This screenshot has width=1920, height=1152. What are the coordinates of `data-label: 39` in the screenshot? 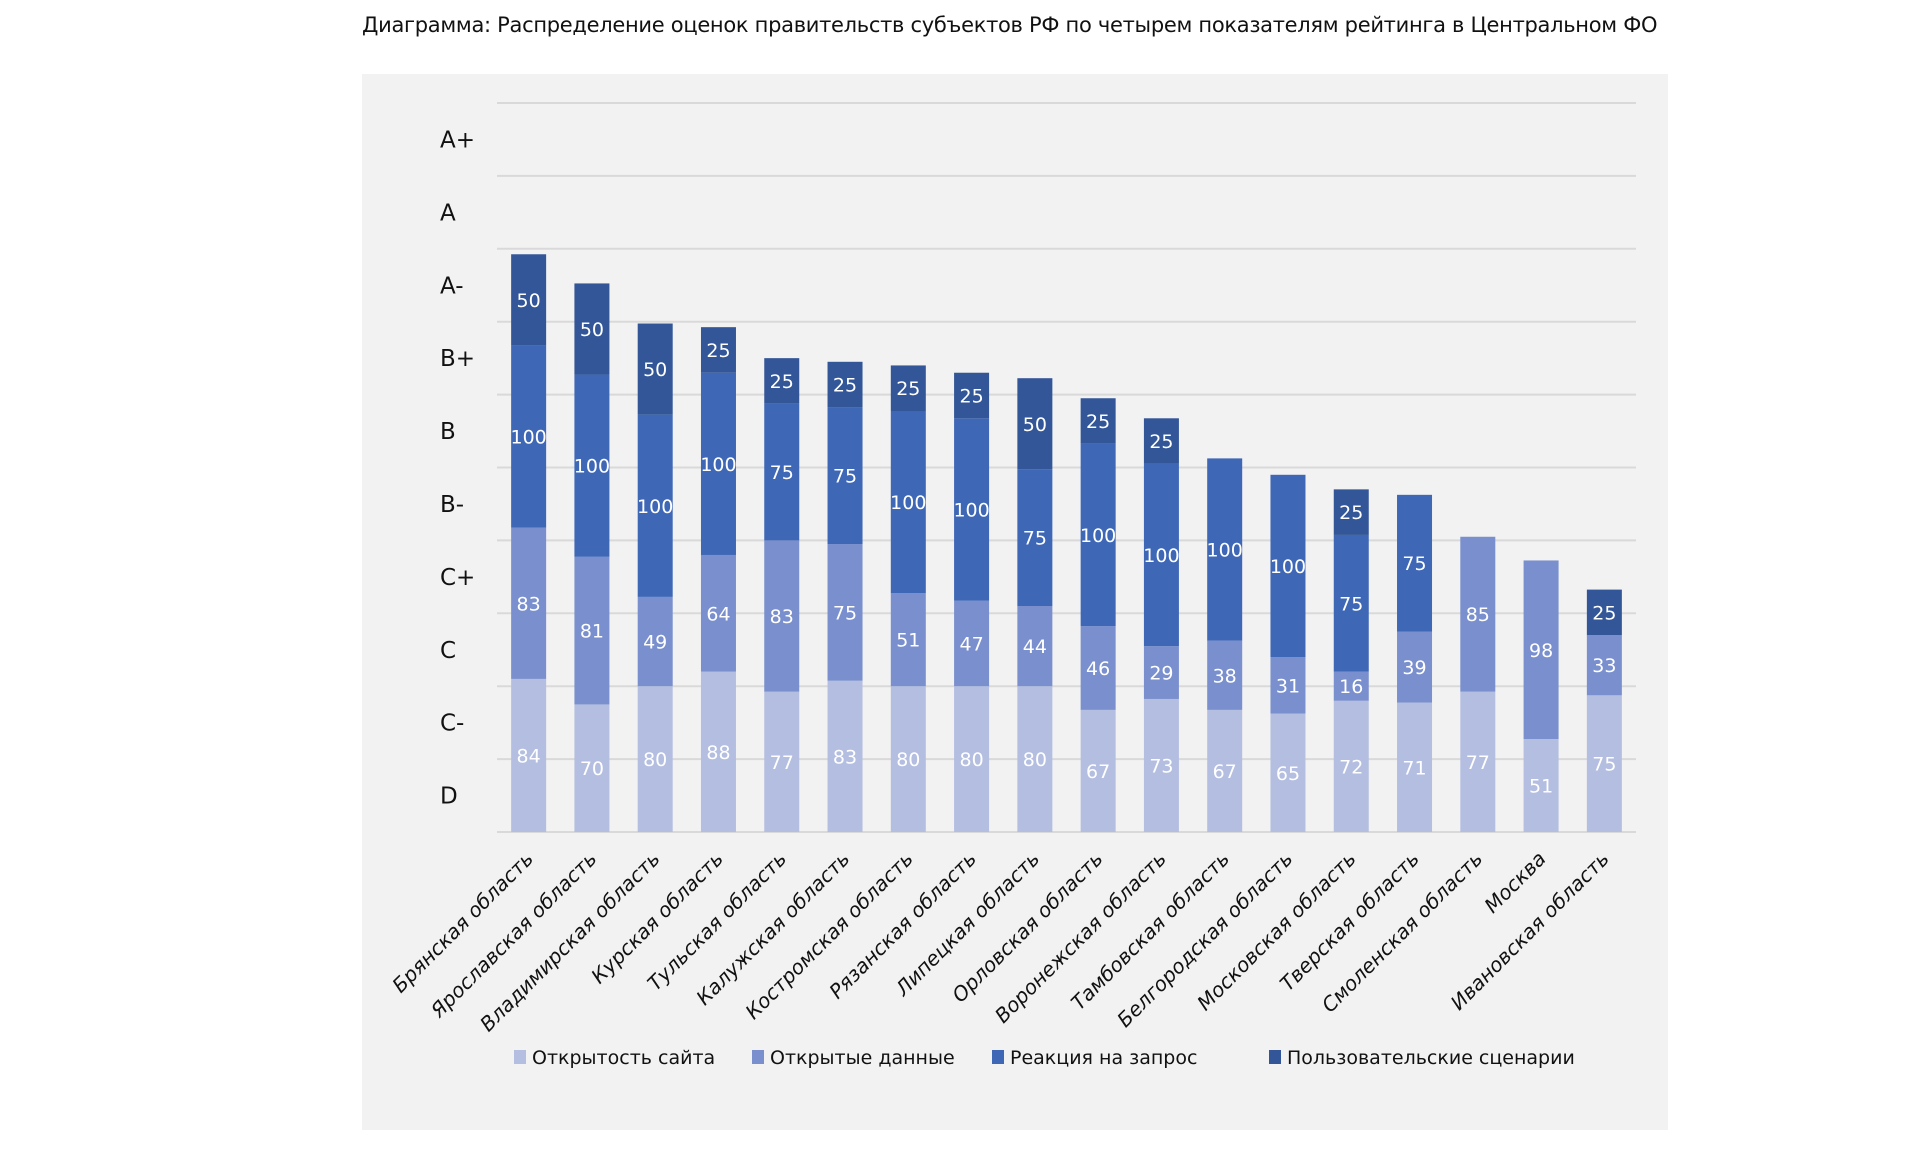 It's located at (1414, 668).